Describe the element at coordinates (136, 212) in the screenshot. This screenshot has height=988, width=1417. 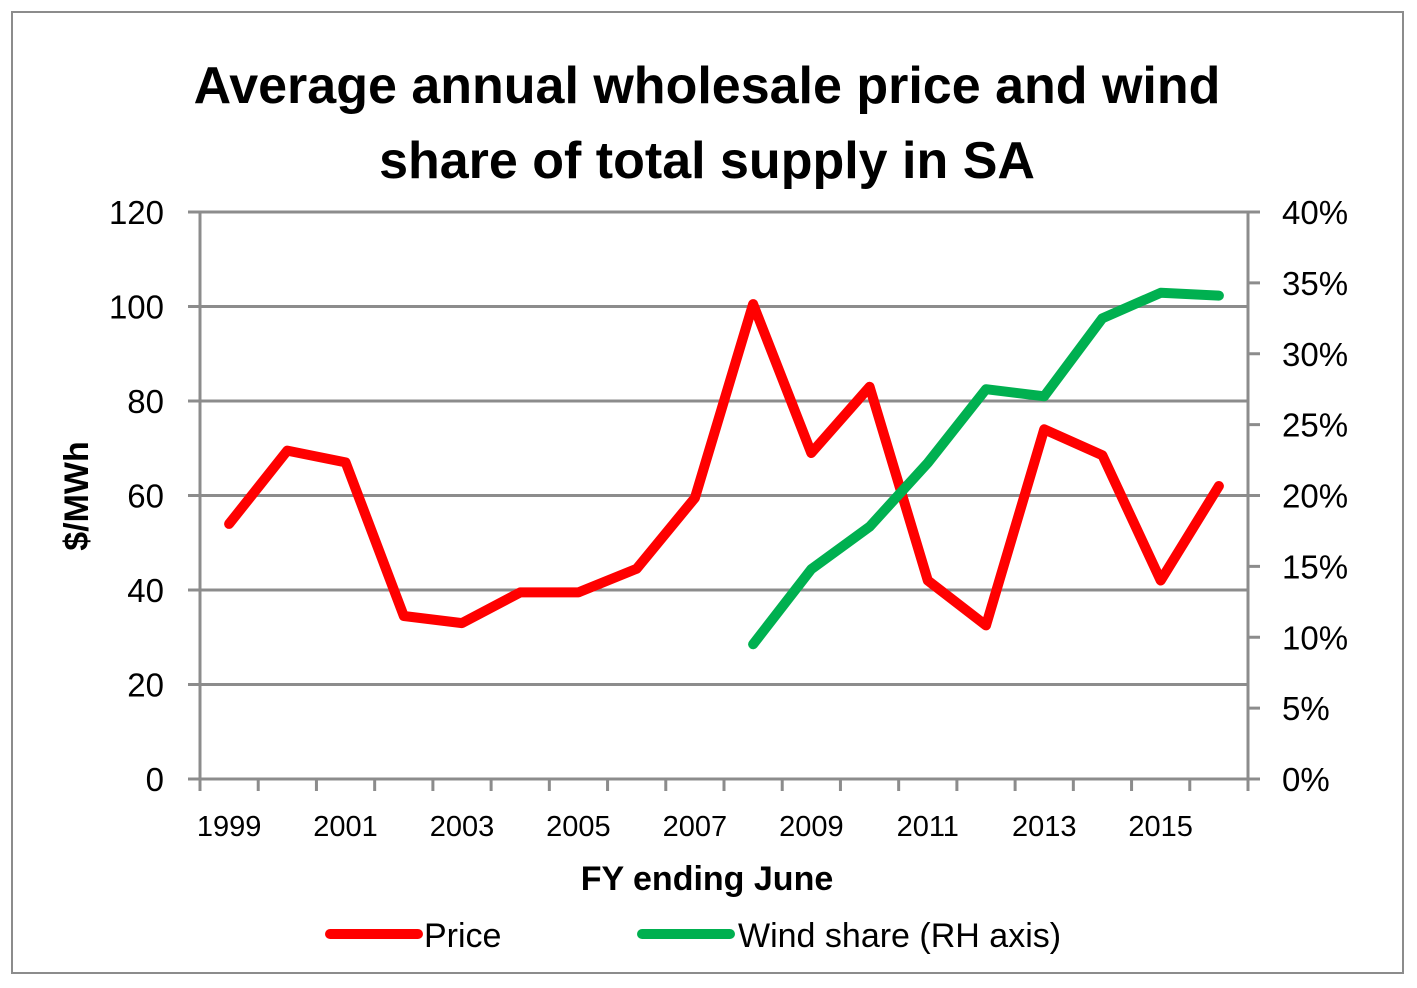
I see `y-tick-label: 120` at that location.